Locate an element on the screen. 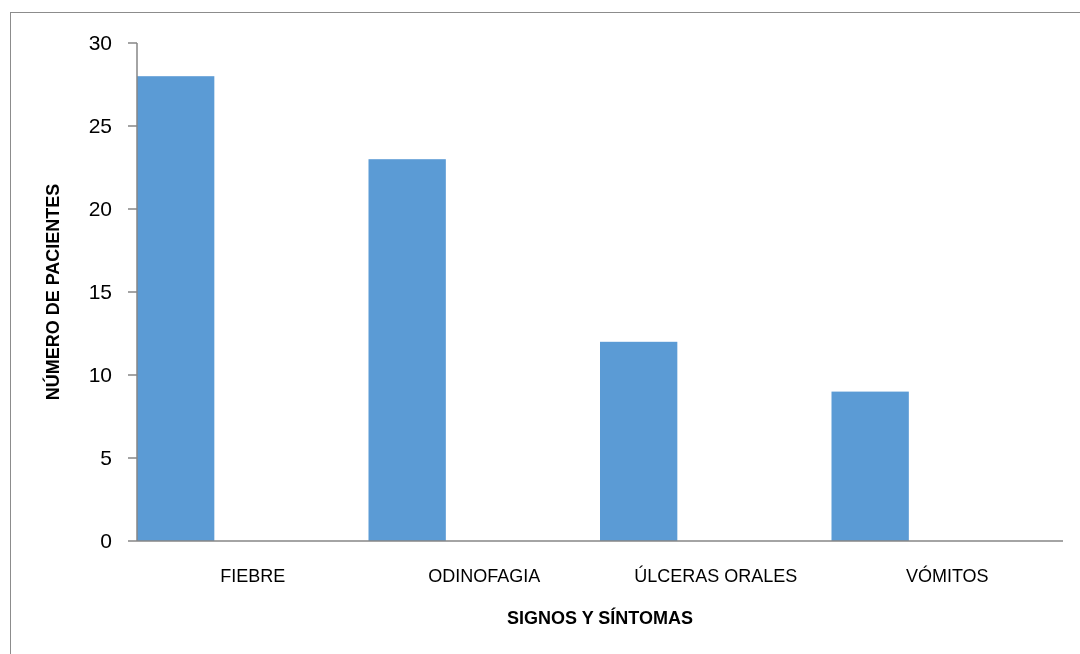 Image resolution: width=1080 pixels, height=654 pixels. x-tick-label: ÚLCERAS ORALES is located at coordinates (716, 575).